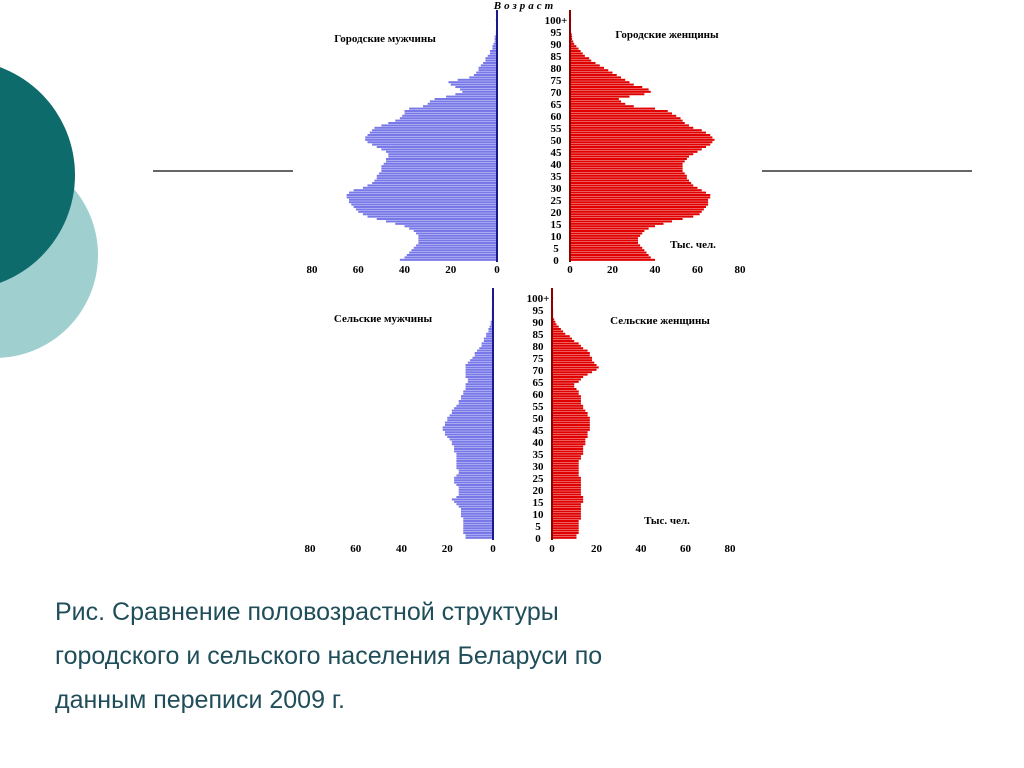 The height and width of the screenshot is (768, 1024). I want to click on y-tick-label: 0, so click(556, 261).